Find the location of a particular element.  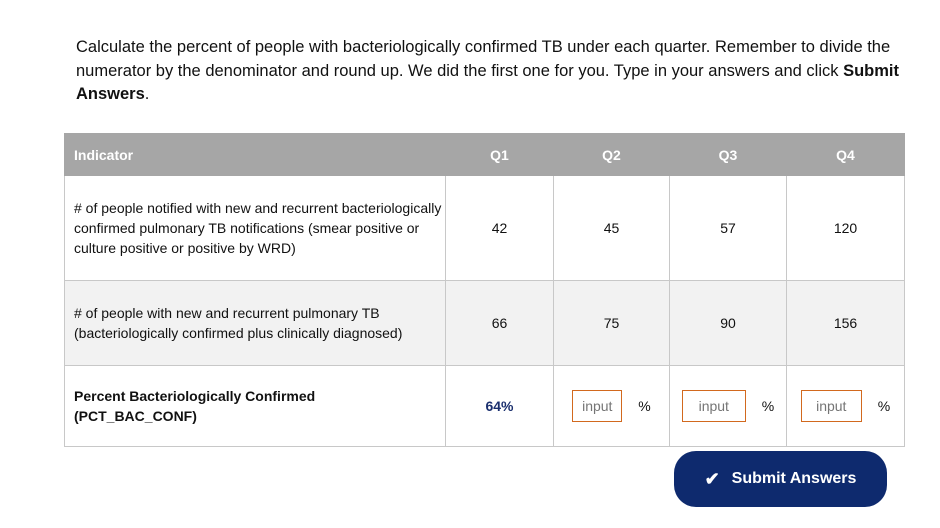

numerator-q4: 120 is located at coordinates (845, 228).